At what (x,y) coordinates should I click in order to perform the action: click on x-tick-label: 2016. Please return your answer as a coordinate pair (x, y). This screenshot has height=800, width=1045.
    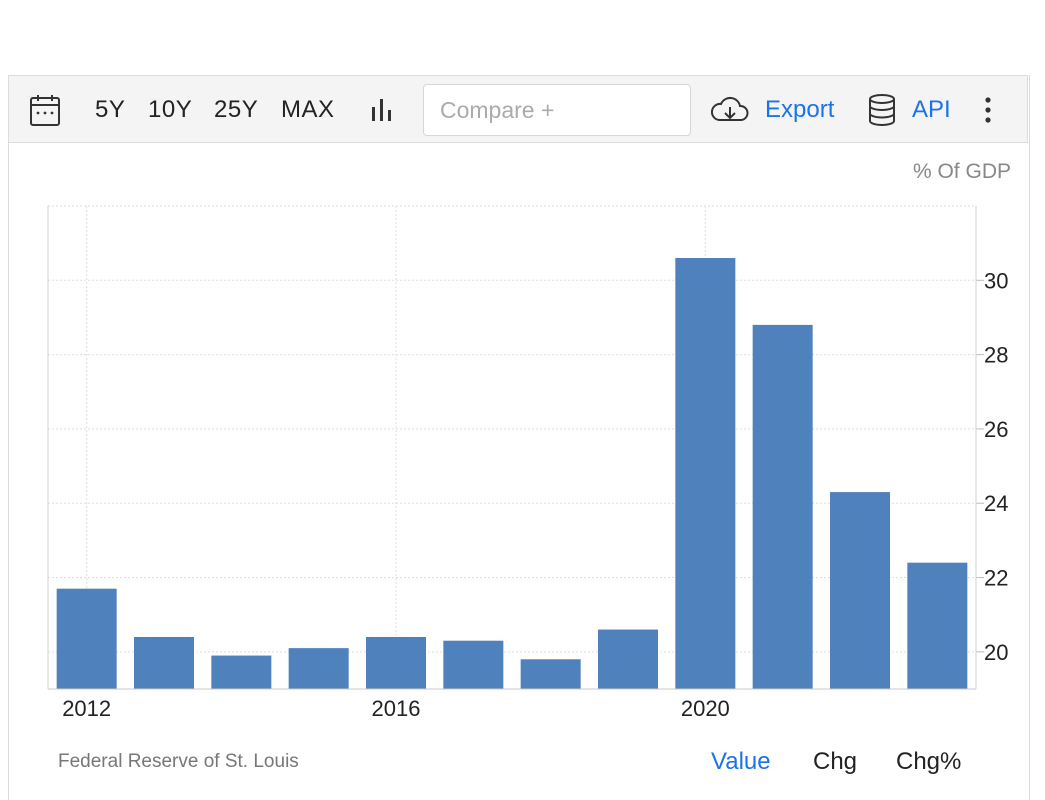
    Looking at the image, I should click on (396, 708).